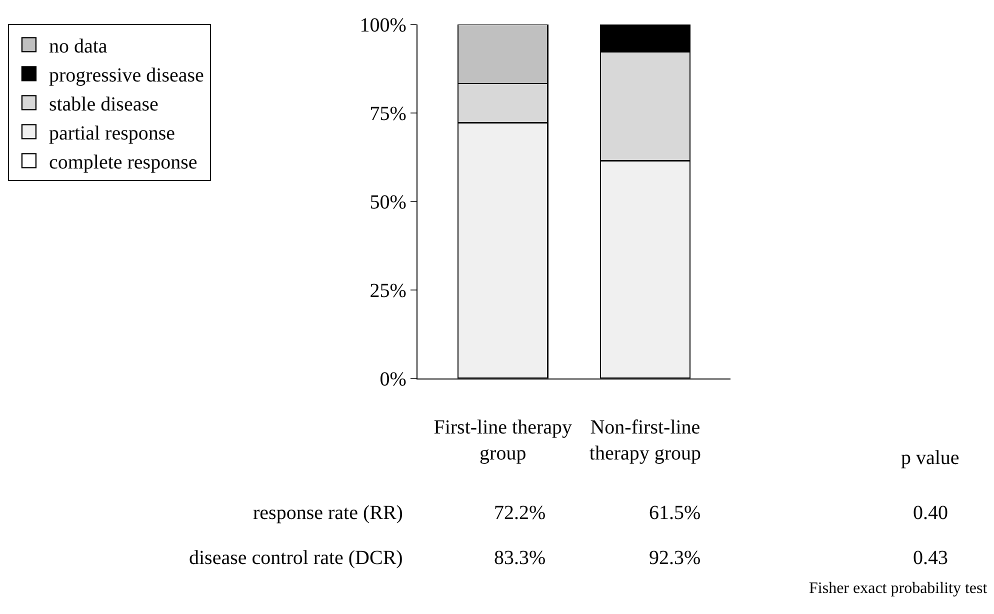  Describe the element at coordinates (78, 47) in the screenshot. I see `legend-label: no data` at that location.